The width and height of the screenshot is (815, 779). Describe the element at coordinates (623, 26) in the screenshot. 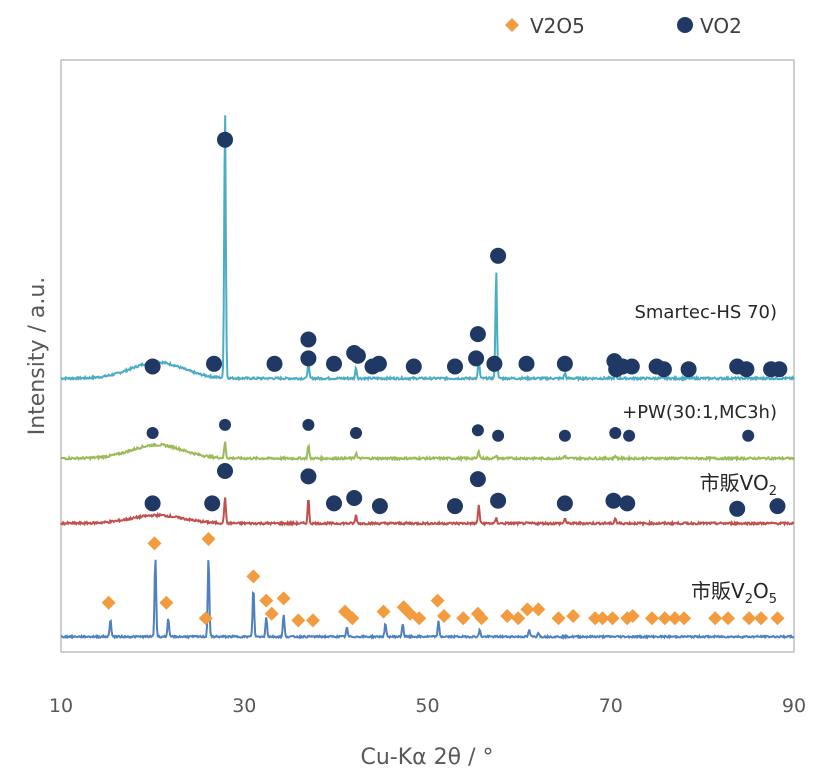

I see `legend: V2O5 VO2` at that location.